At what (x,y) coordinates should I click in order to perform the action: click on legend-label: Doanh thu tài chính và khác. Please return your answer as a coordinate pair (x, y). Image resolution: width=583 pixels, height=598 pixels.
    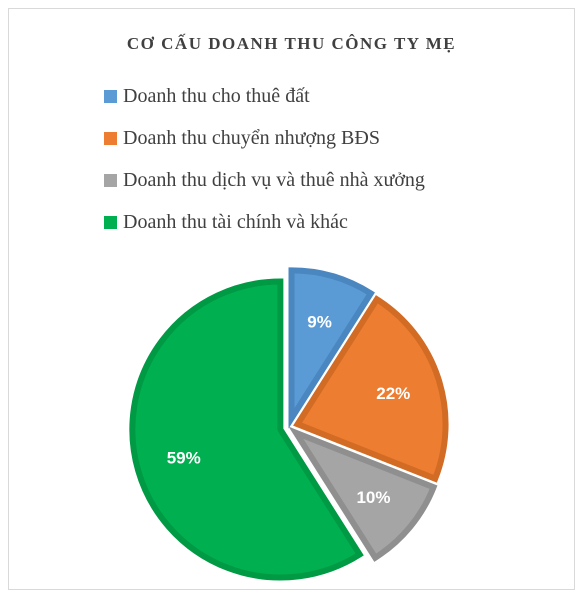
    Looking at the image, I should click on (235, 222).